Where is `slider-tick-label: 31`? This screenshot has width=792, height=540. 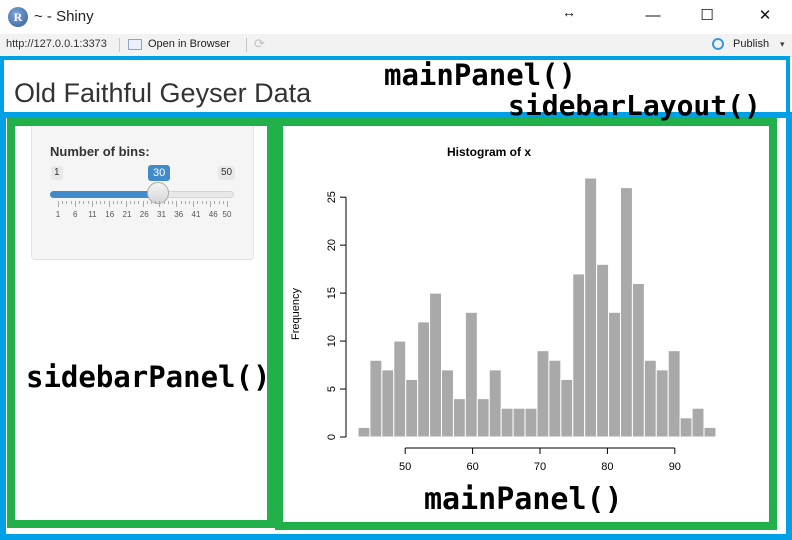
slider-tick-label: 31 is located at coordinates (161, 214).